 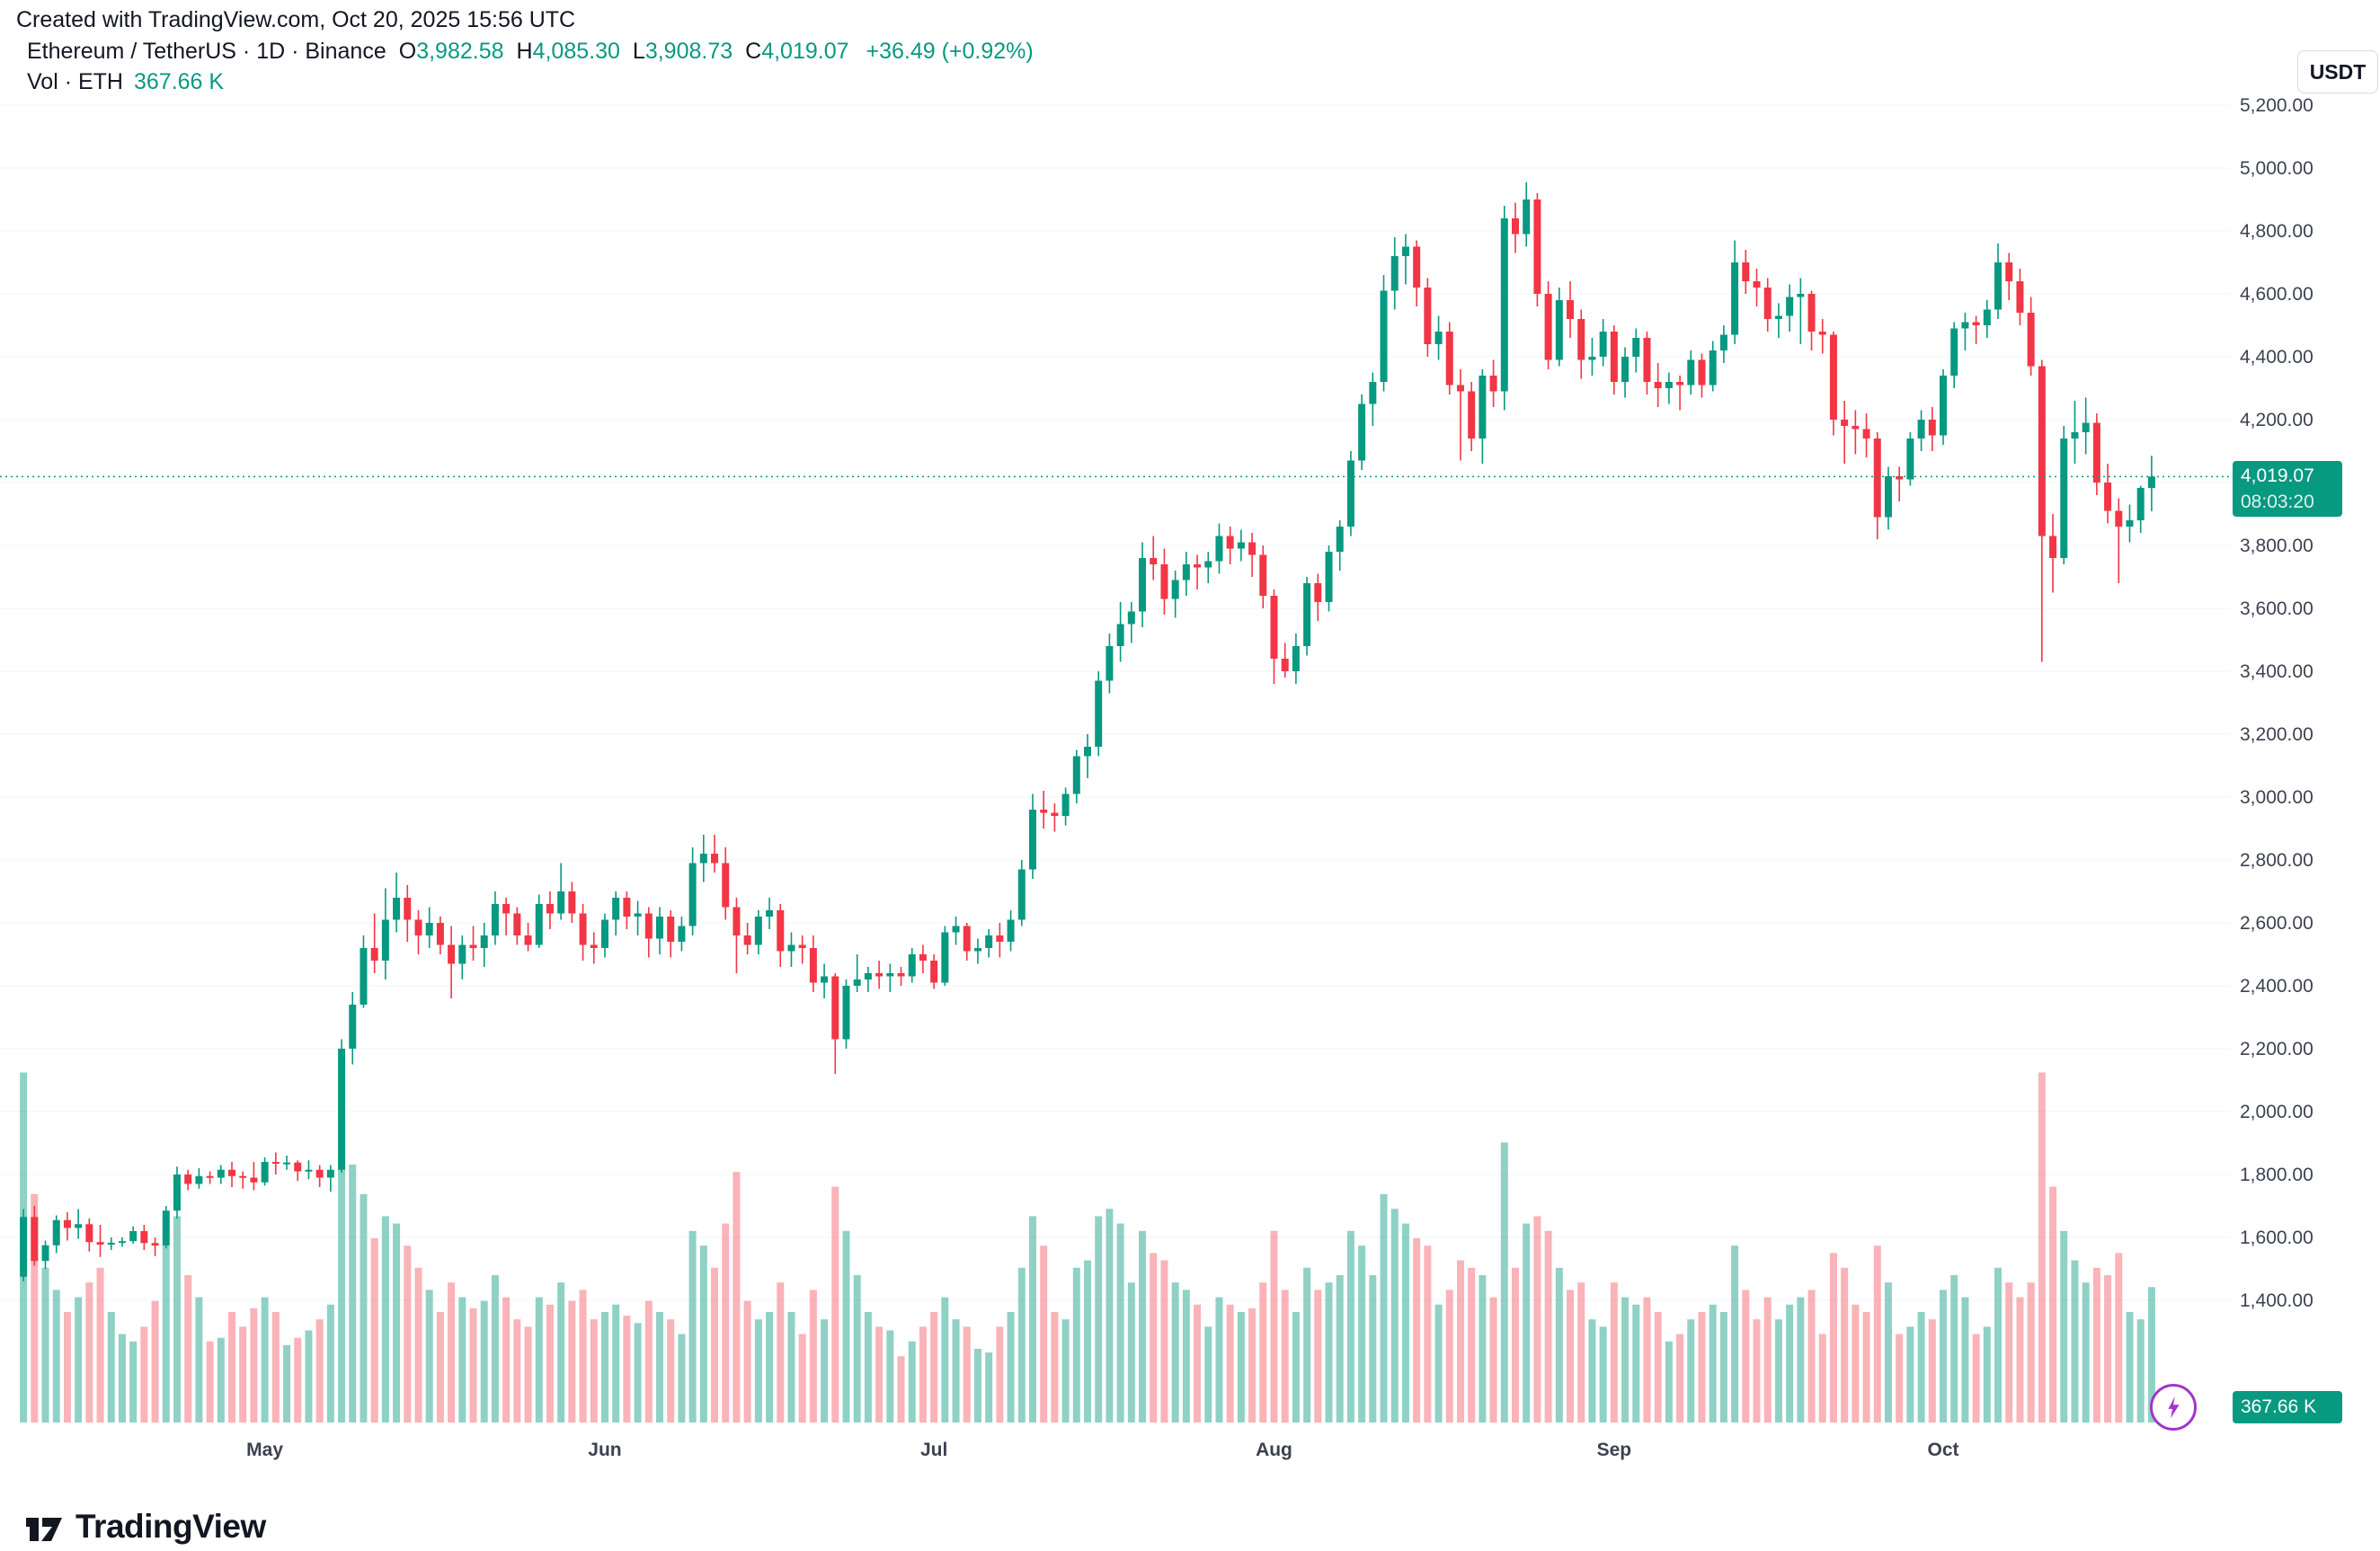 I want to click on tradingview-mark-icon, so click(x=44, y=1526).